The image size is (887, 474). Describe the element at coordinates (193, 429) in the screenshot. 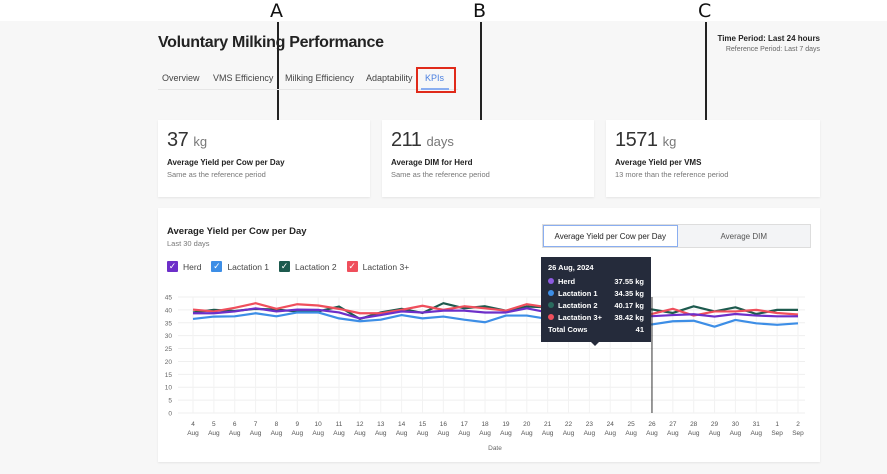

I see `x-tick-label: 4 Aug` at that location.